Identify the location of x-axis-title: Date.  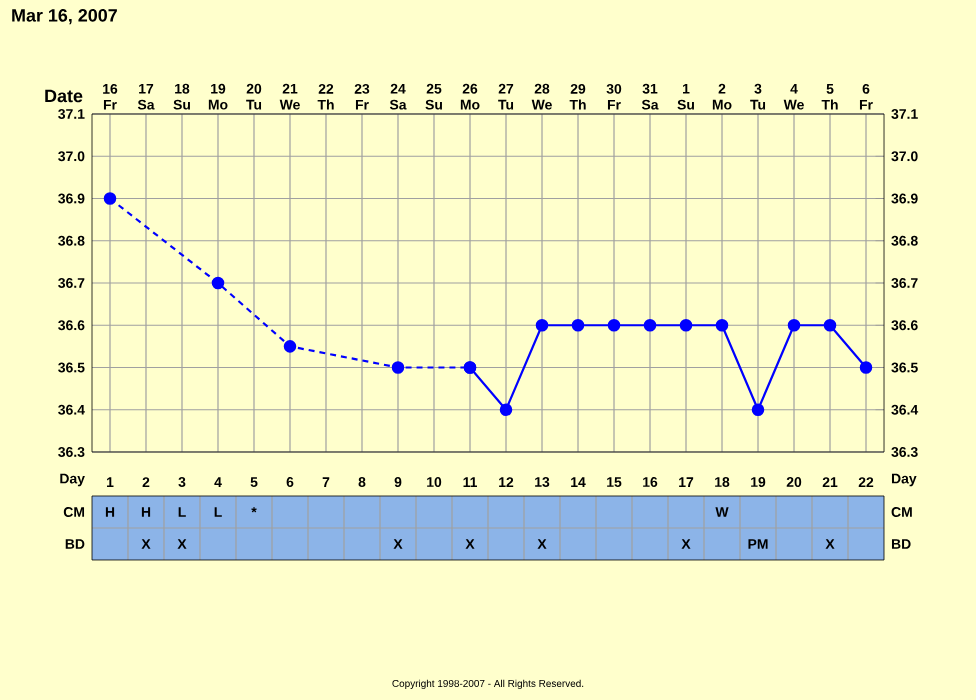
(64, 96).